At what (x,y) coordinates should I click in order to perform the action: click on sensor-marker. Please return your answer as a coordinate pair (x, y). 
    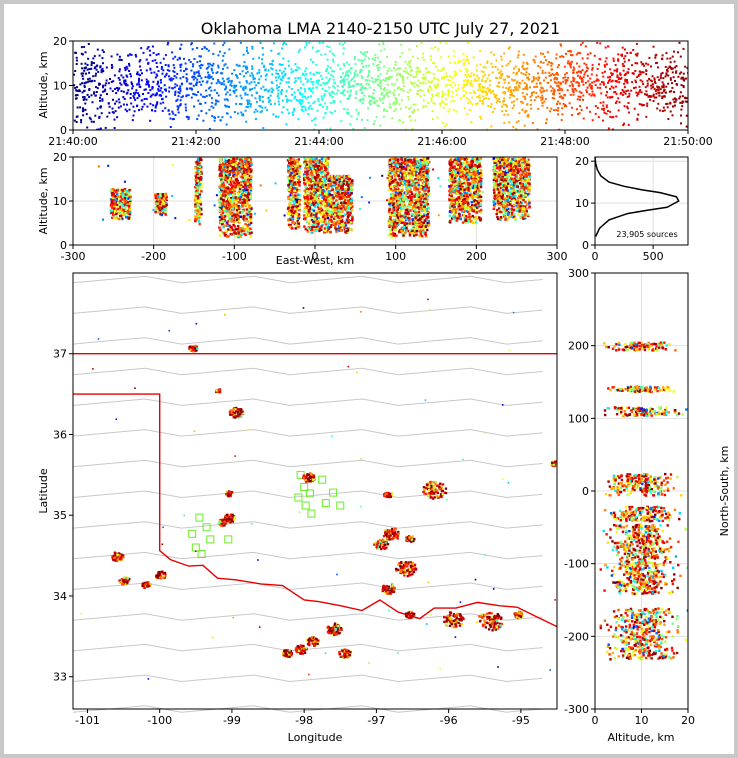
    Looking at the image, I should click on (228, 539).